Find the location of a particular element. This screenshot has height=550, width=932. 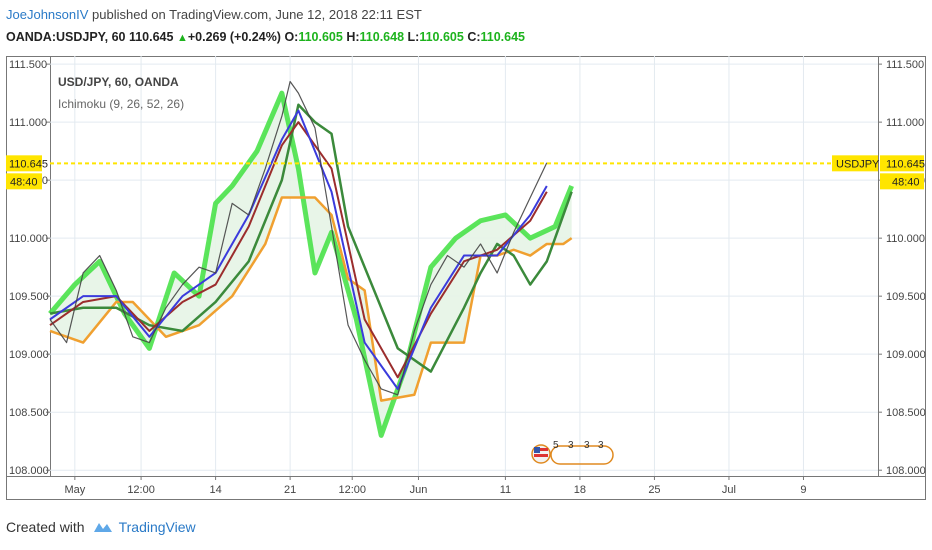

symbol-tag-text: USDJPY is located at coordinates (858, 164).